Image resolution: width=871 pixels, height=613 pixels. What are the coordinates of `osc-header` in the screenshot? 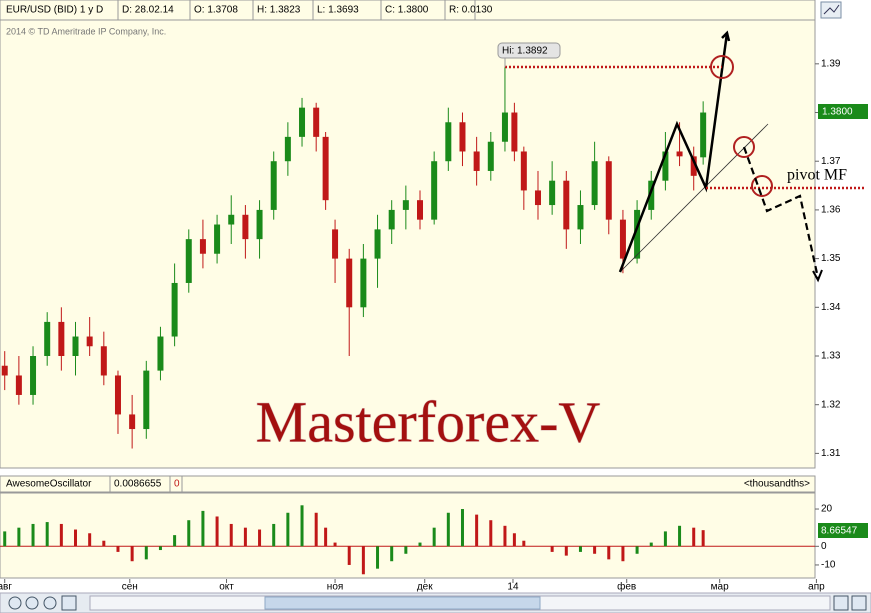 It's located at (408, 484).